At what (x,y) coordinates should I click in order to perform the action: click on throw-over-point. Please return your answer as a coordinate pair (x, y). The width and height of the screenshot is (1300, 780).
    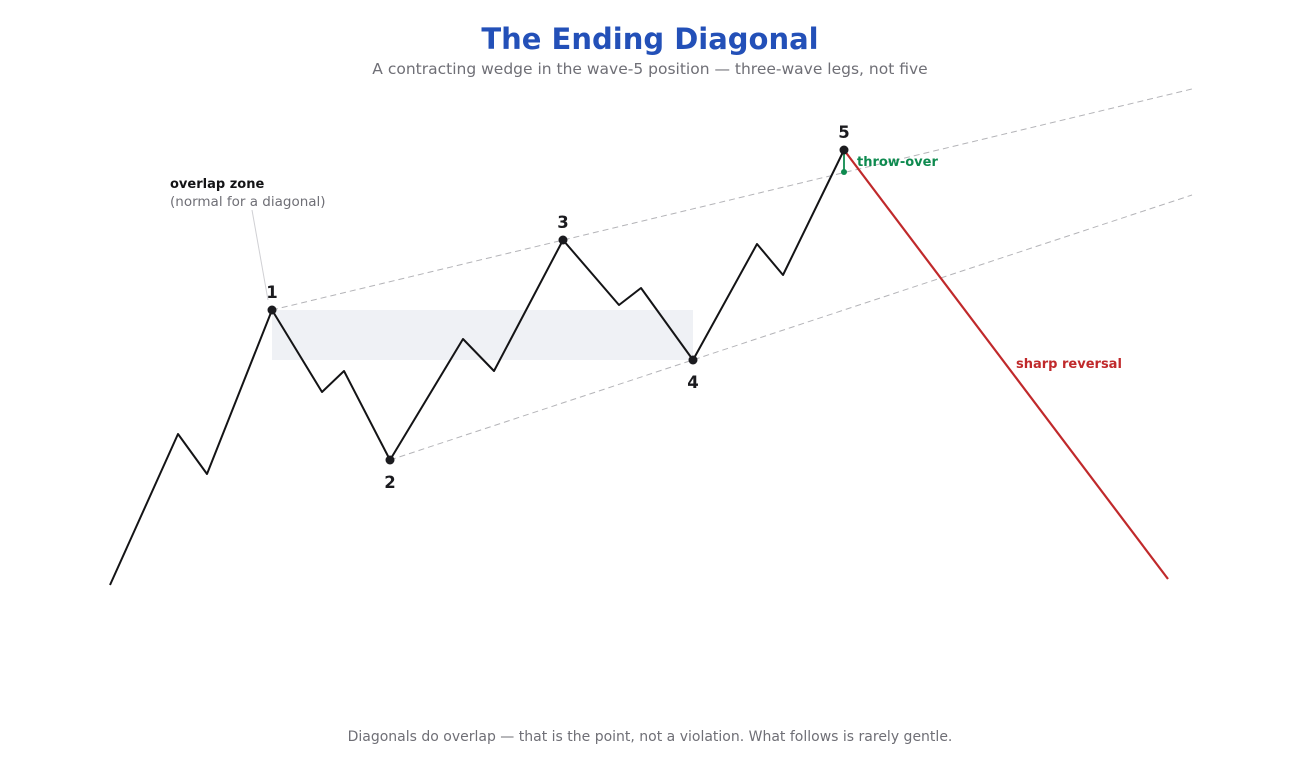
    Looking at the image, I should click on (844, 172).